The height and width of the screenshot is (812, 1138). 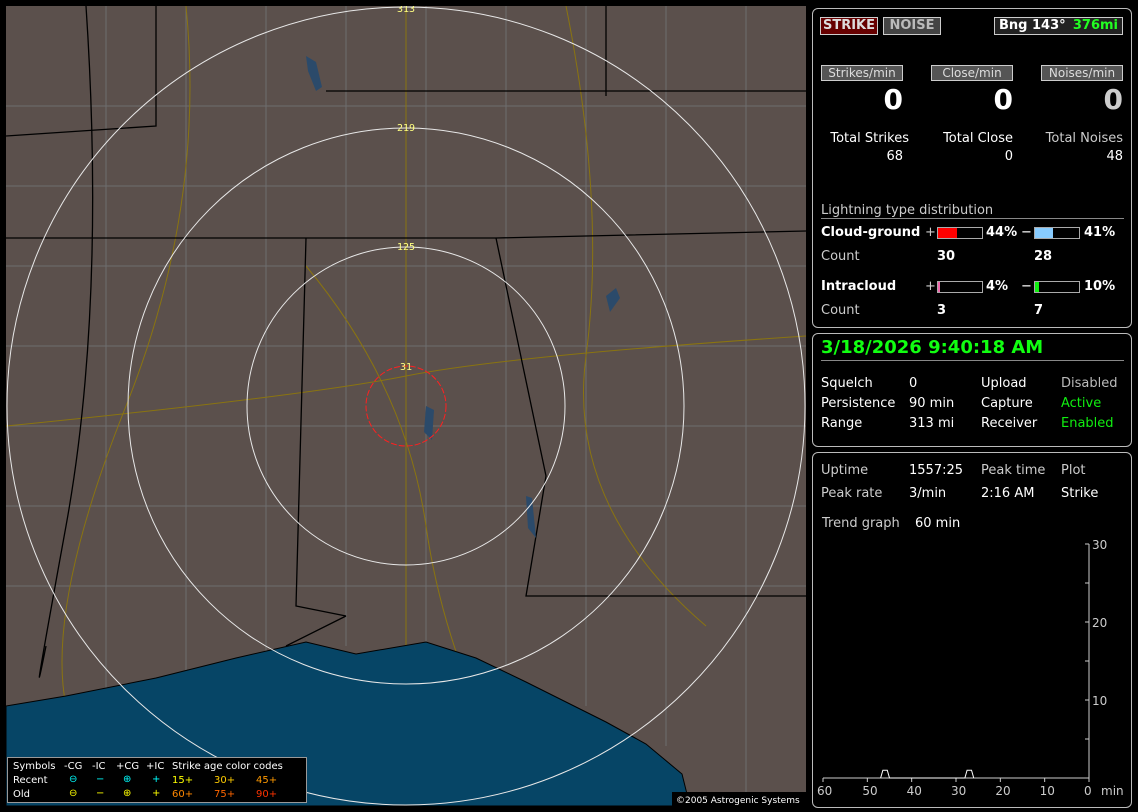 I want to click on uptime-label: Uptime, so click(x=845, y=470).